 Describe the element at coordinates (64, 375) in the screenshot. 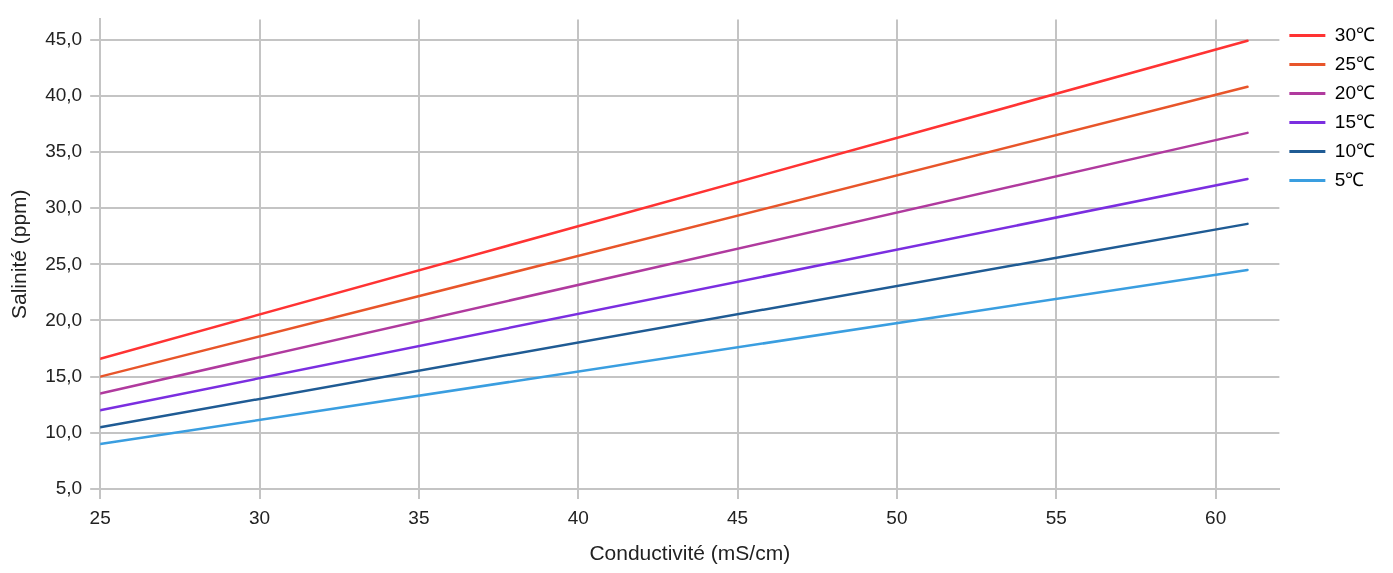

I see `y-tick-label: 15,0` at that location.